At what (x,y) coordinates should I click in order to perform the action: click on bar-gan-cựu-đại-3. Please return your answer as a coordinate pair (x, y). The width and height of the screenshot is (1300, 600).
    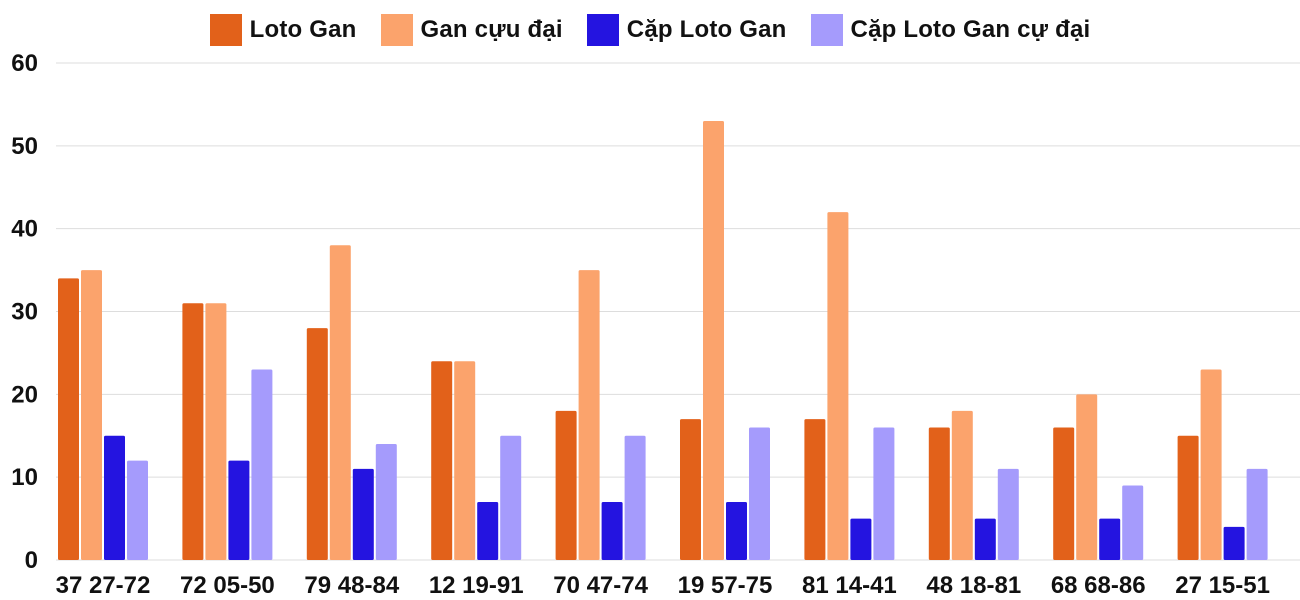
    Looking at the image, I should click on (465, 460).